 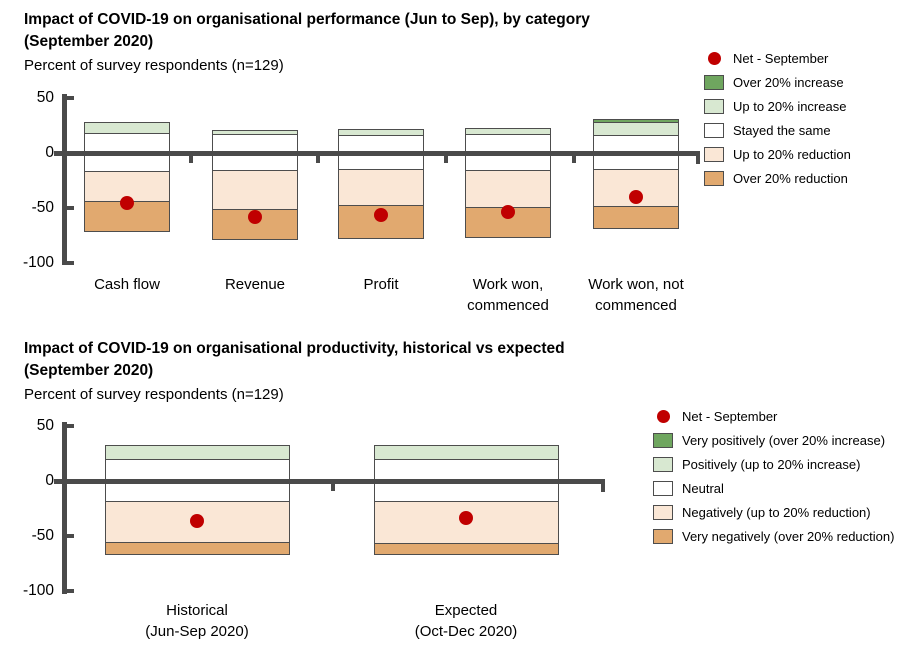 What do you see at coordinates (773, 488) in the screenshot?
I see `legend-item: Neutral` at bounding box center [773, 488].